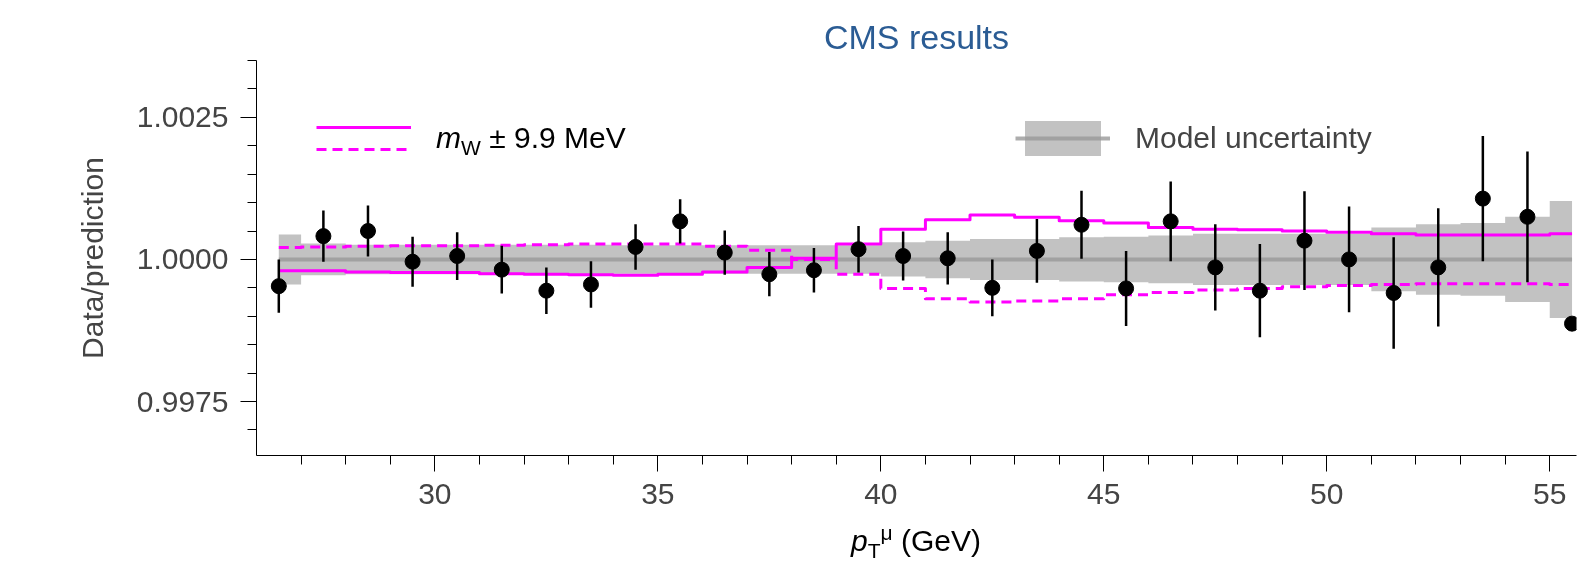 The image size is (1580, 575). Describe the element at coordinates (881, 493) in the screenshot. I see `x-tick-label: 40` at that location.